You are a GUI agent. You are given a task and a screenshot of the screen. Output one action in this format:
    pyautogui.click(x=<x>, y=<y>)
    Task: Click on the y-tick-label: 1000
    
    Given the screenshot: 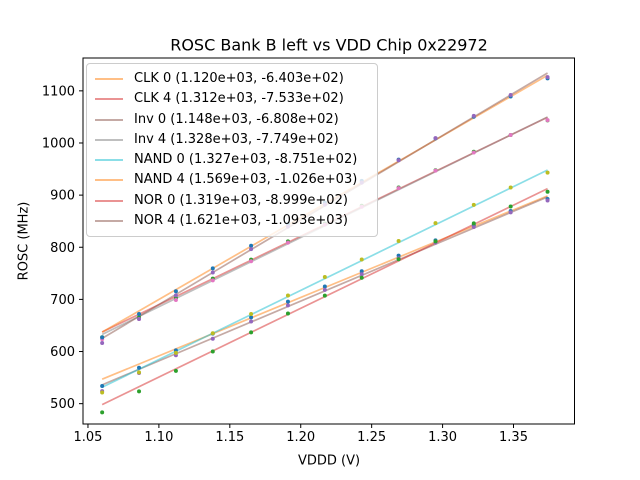 What is the action you would take?
    pyautogui.click(x=58, y=143)
    